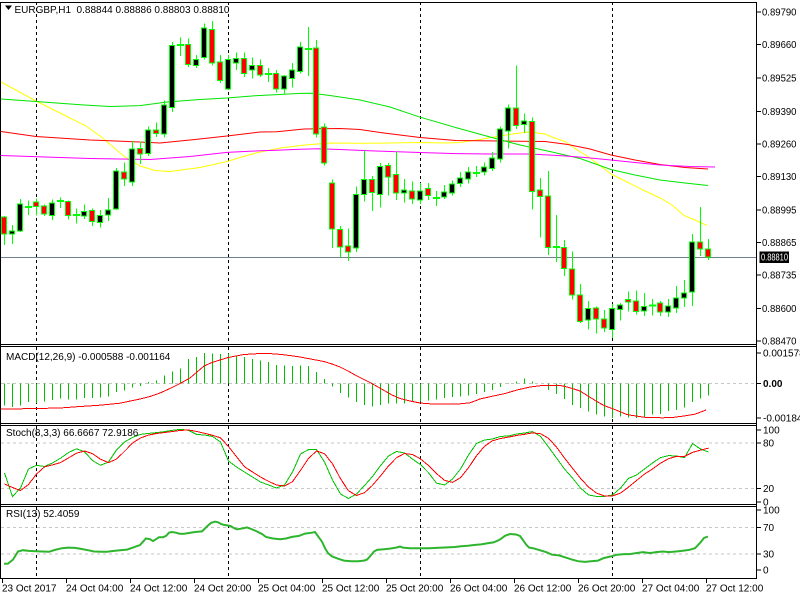 The image size is (800, 600). Describe the element at coordinates (769, 444) in the screenshot. I see `svg-text: 80` at that location.